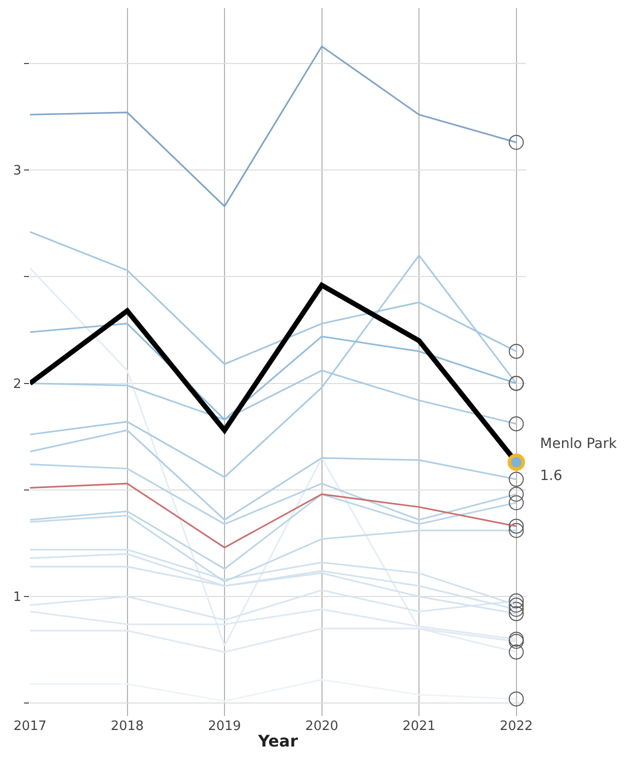 The image size is (631, 766). Describe the element at coordinates (321, 726) in the screenshot. I see `x-tick-label: 2020` at that location.